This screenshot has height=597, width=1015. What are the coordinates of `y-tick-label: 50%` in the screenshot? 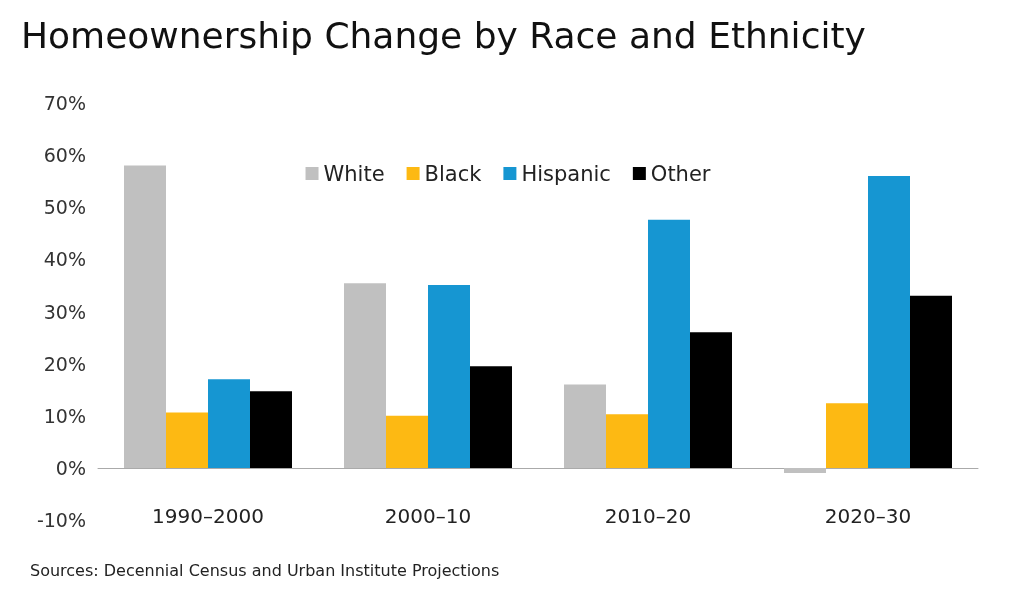 It's located at (64, 207).